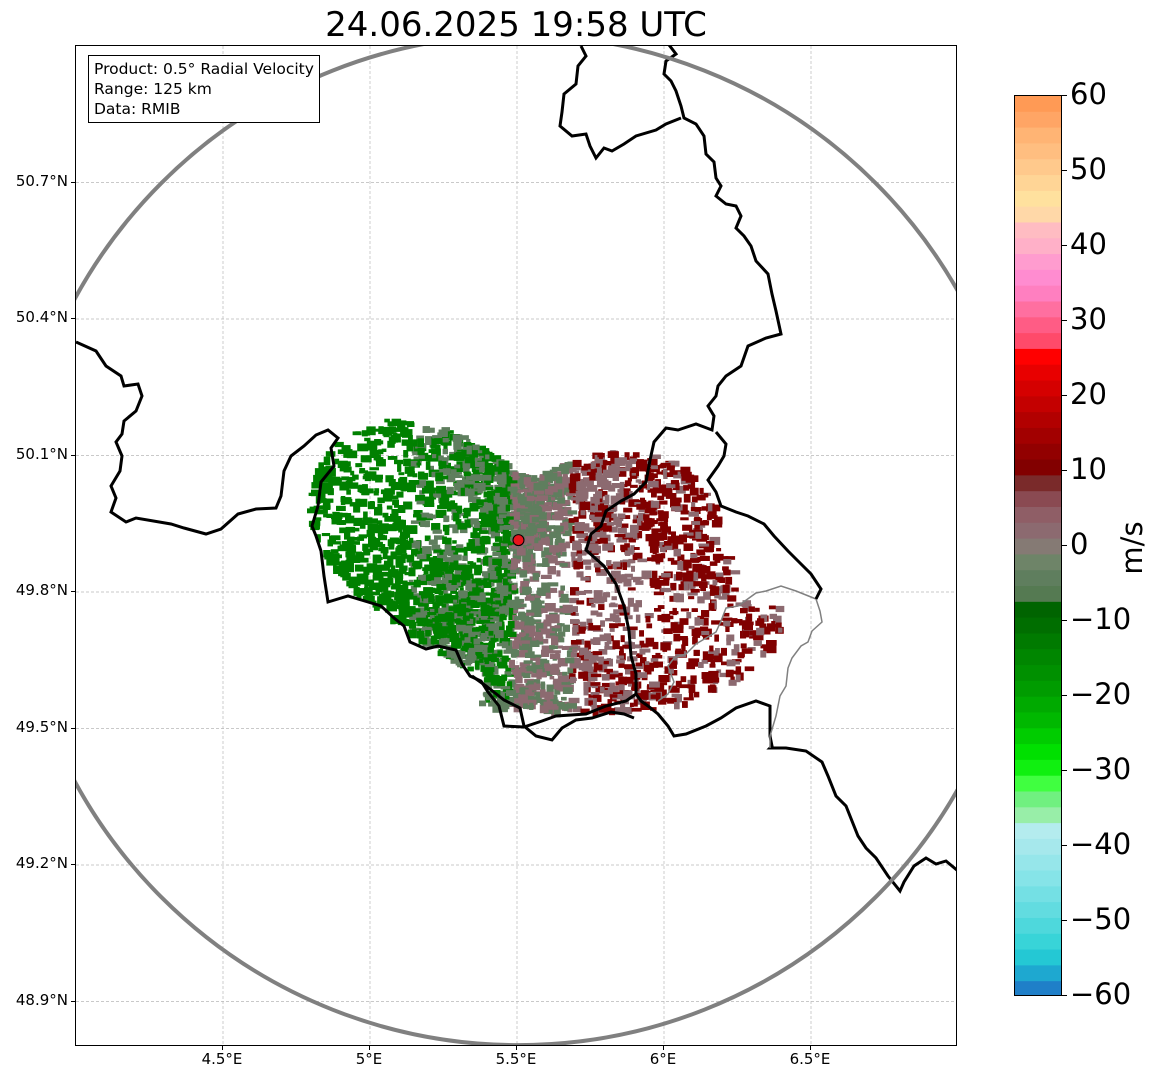  Describe the element at coordinates (41, 317) in the screenshot. I see `y-tick-label: 50.4°N` at that location.